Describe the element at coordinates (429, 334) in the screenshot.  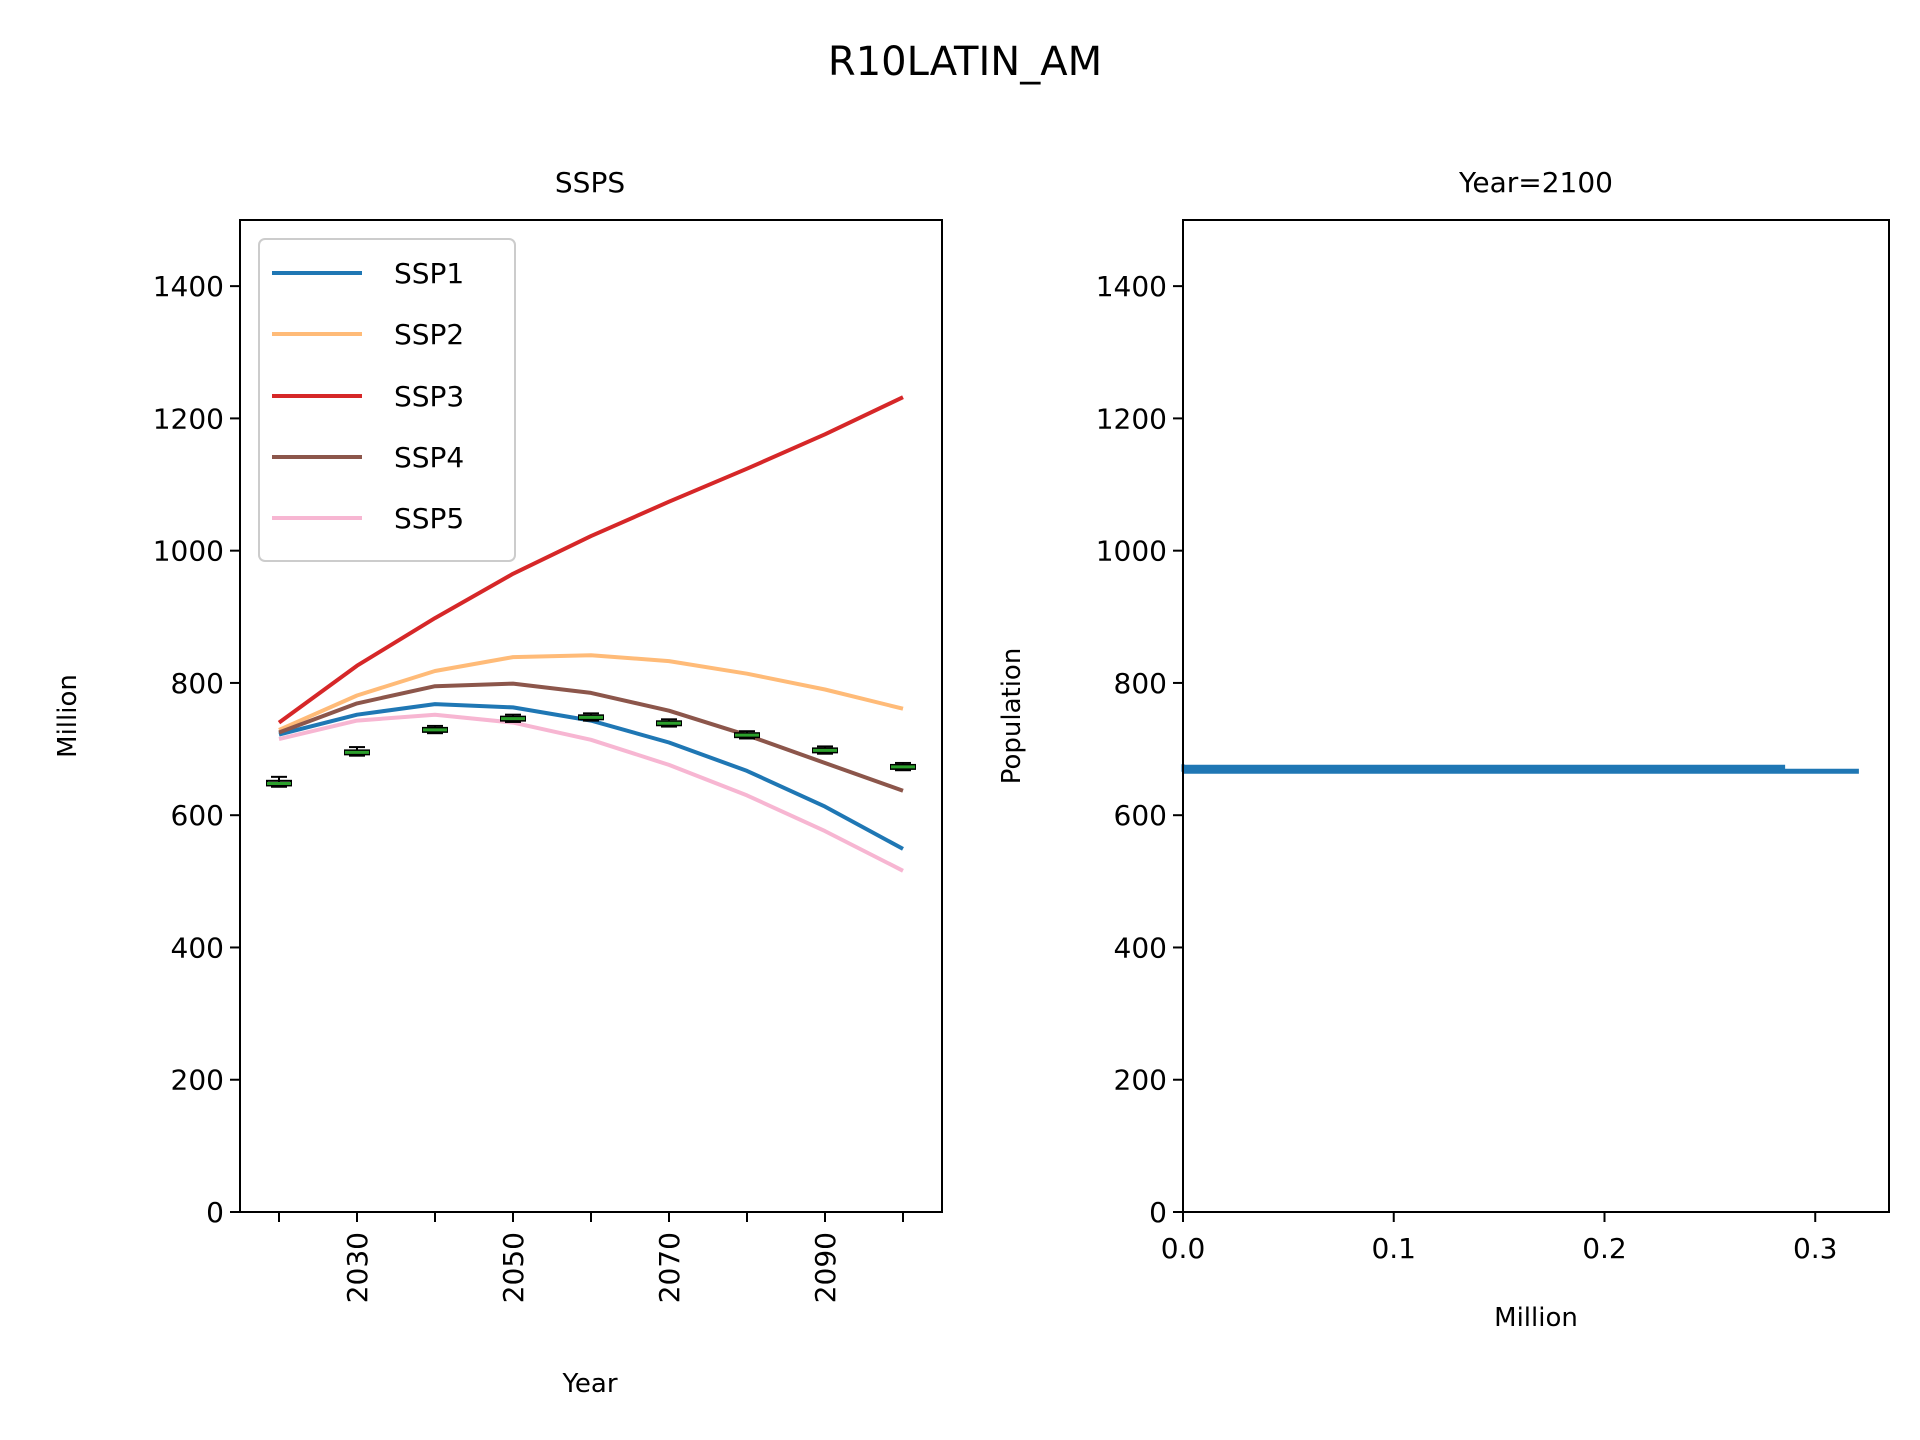
I see `legend-label-ssp2: SSP2` at that location.